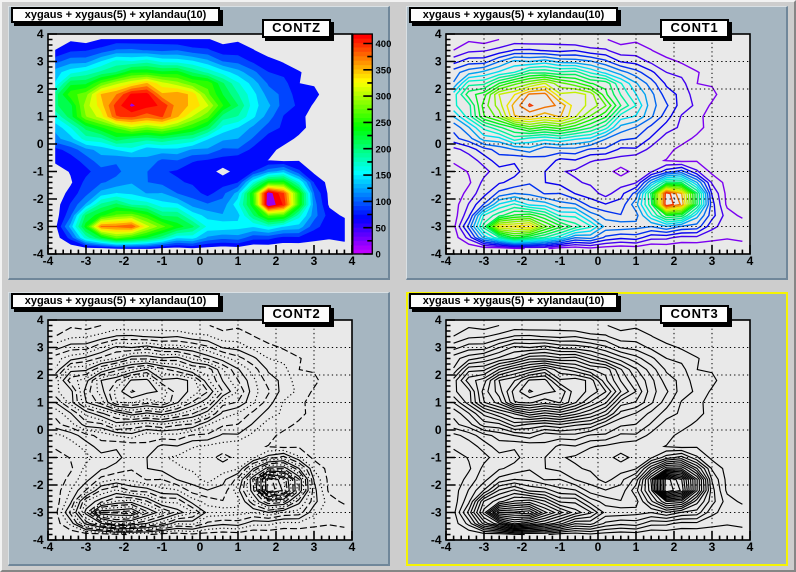  Describe the element at coordinates (384, 70) in the screenshot. I see `svg-text: 350` at that location.